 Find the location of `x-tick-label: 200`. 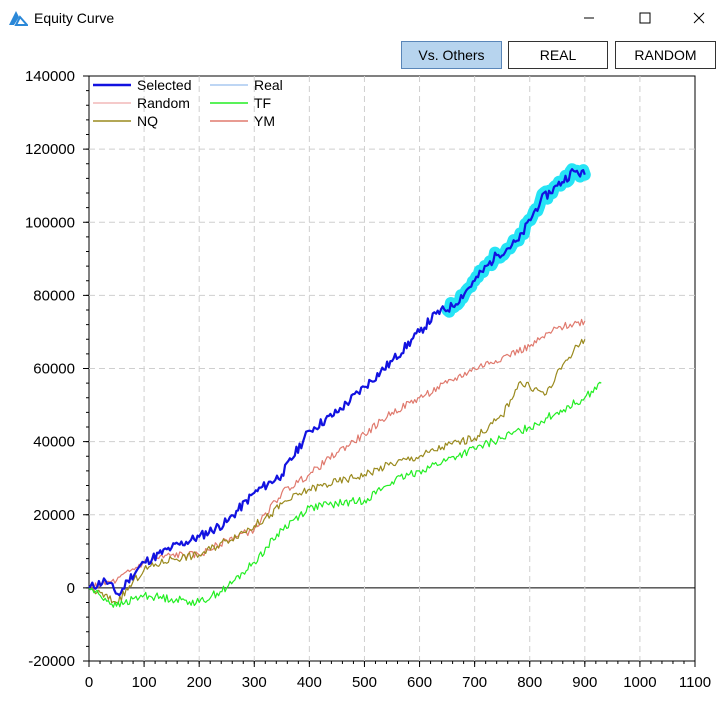

x-tick-label: 200 is located at coordinates (199, 682).